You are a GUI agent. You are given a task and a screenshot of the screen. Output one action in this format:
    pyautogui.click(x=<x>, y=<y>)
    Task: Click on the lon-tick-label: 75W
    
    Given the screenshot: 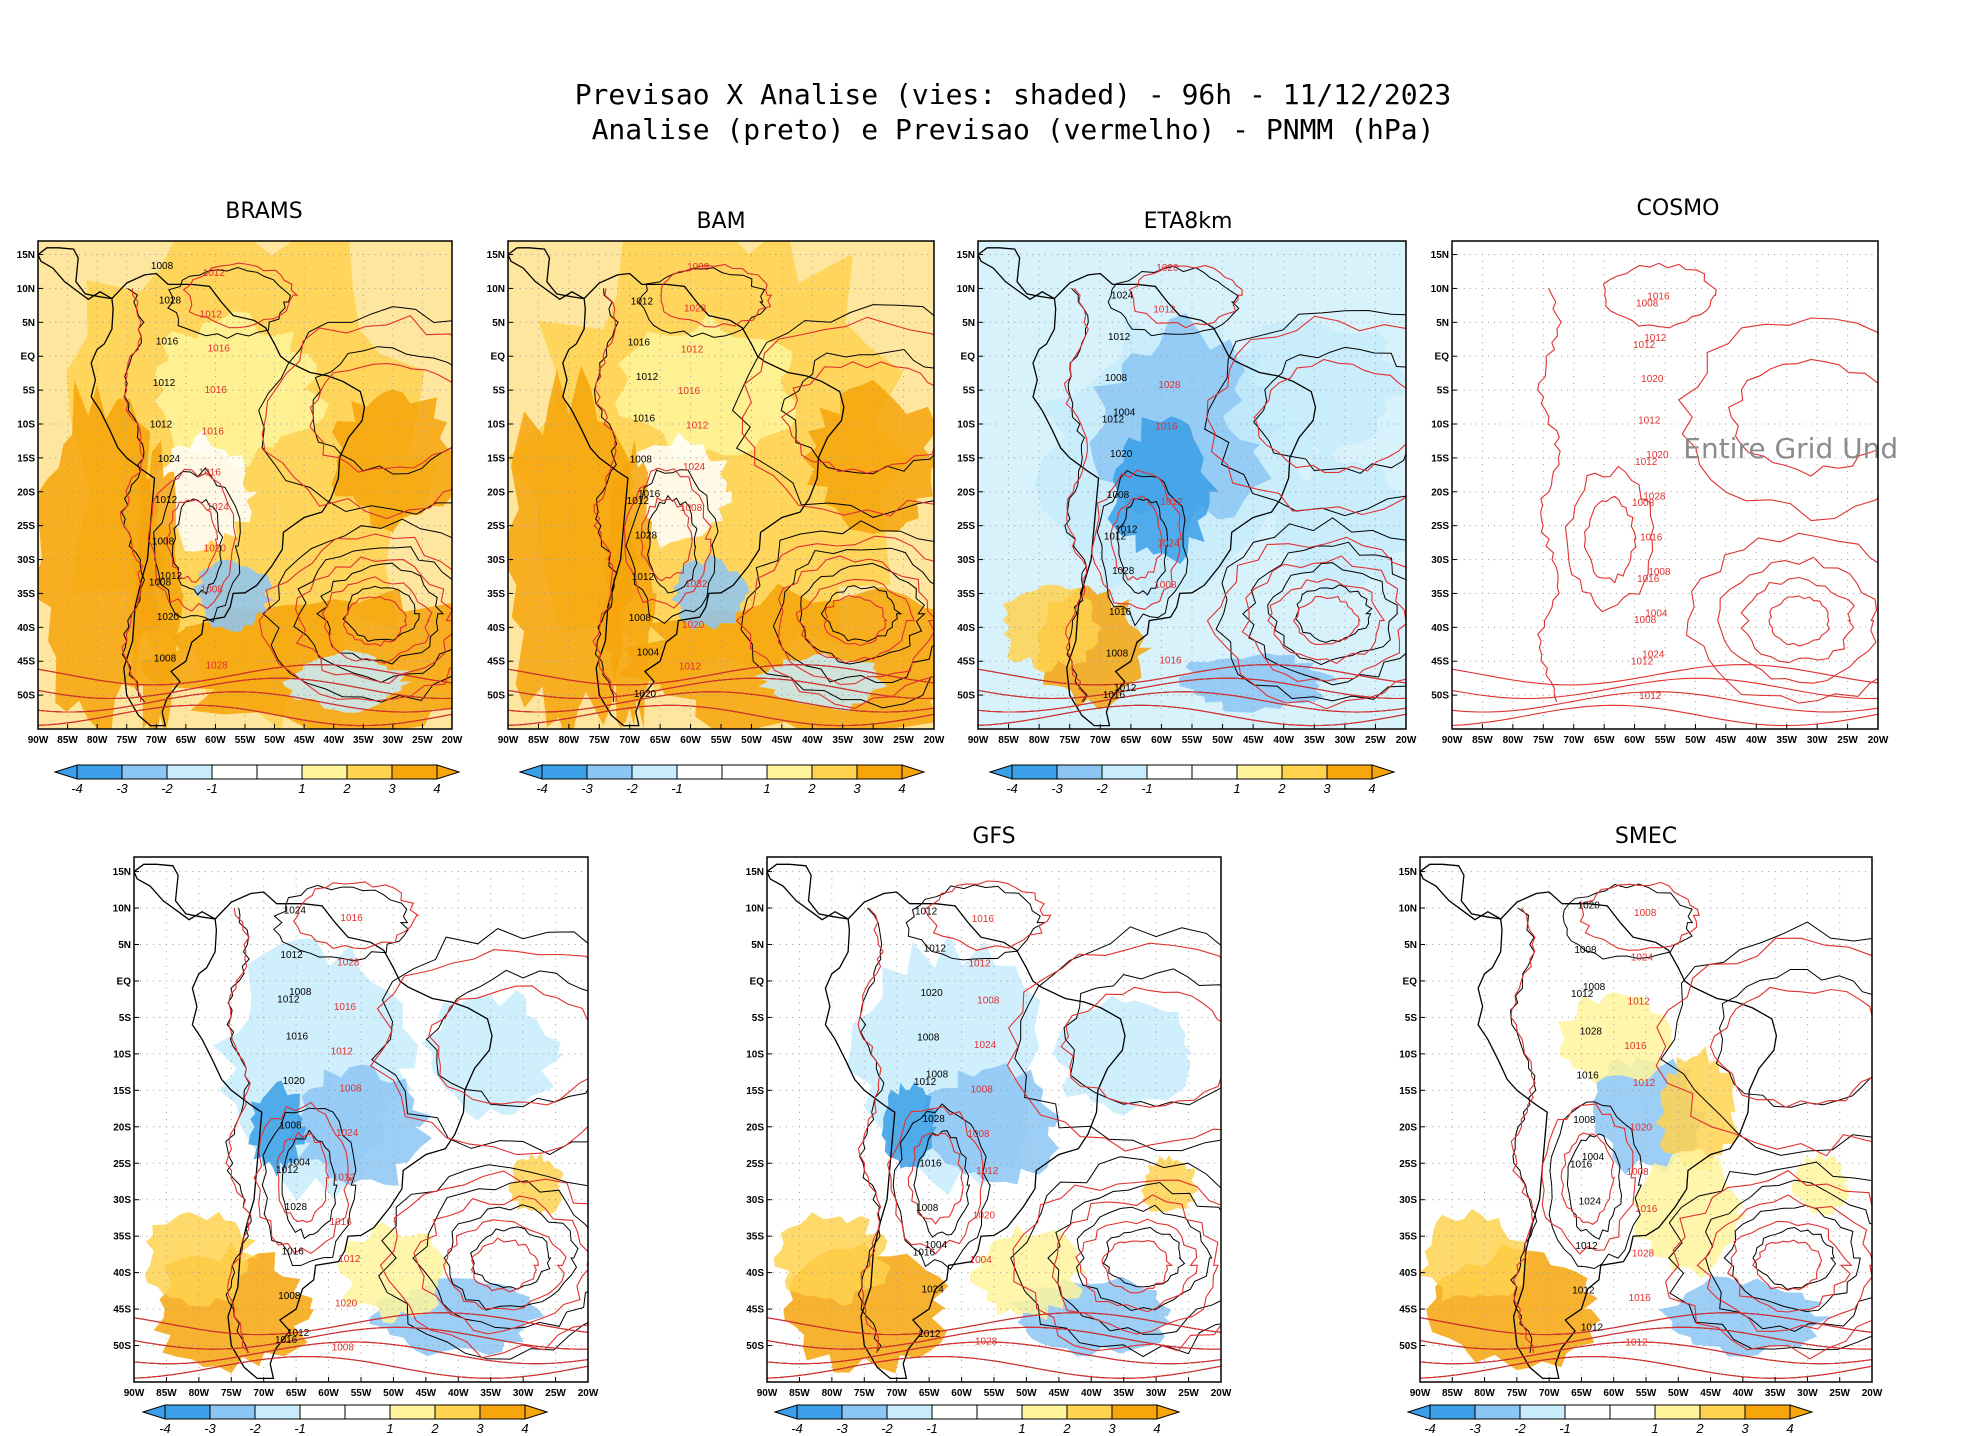 What is the action you would take?
    pyautogui.click(x=1543, y=740)
    